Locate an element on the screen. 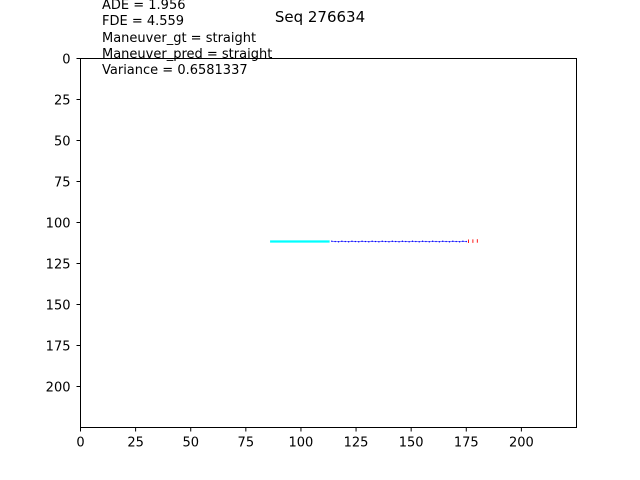 The width and height of the screenshot is (640, 480). annotation-maneuver-pred: Maneuver_pred = straight is located at coordinates (187, 54).